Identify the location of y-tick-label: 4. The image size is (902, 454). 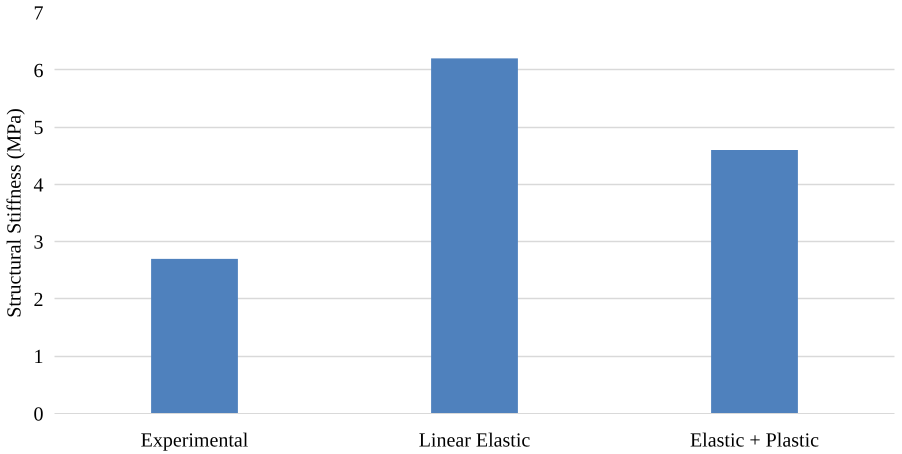
(39, 185).